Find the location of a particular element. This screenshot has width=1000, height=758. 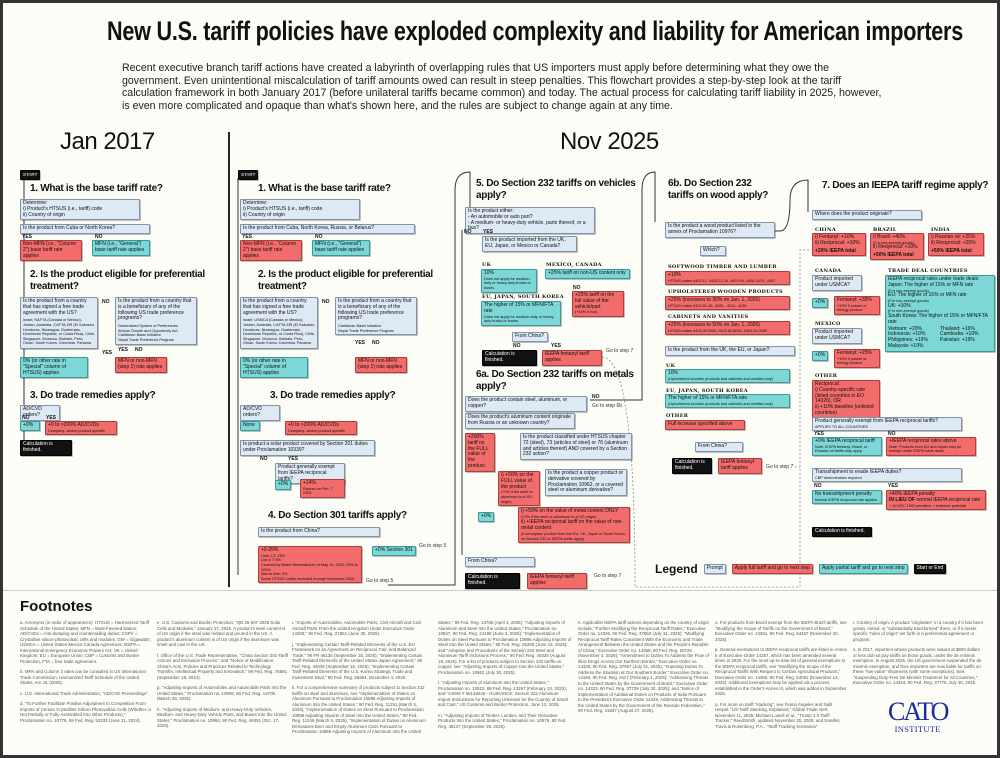

wood-uk-label: UK is located at coordinates (671, 366).